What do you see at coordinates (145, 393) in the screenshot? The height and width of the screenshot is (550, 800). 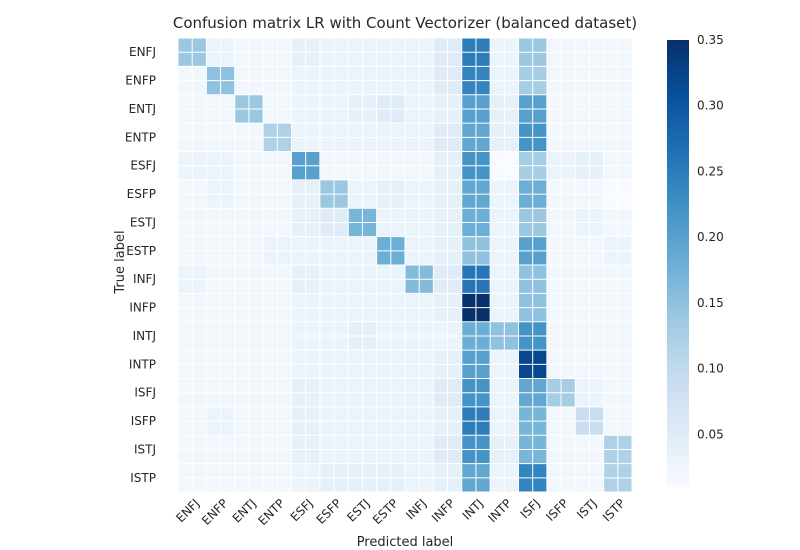 I see `y-tick-label: ISFJ` at bounding box center [145, 393].